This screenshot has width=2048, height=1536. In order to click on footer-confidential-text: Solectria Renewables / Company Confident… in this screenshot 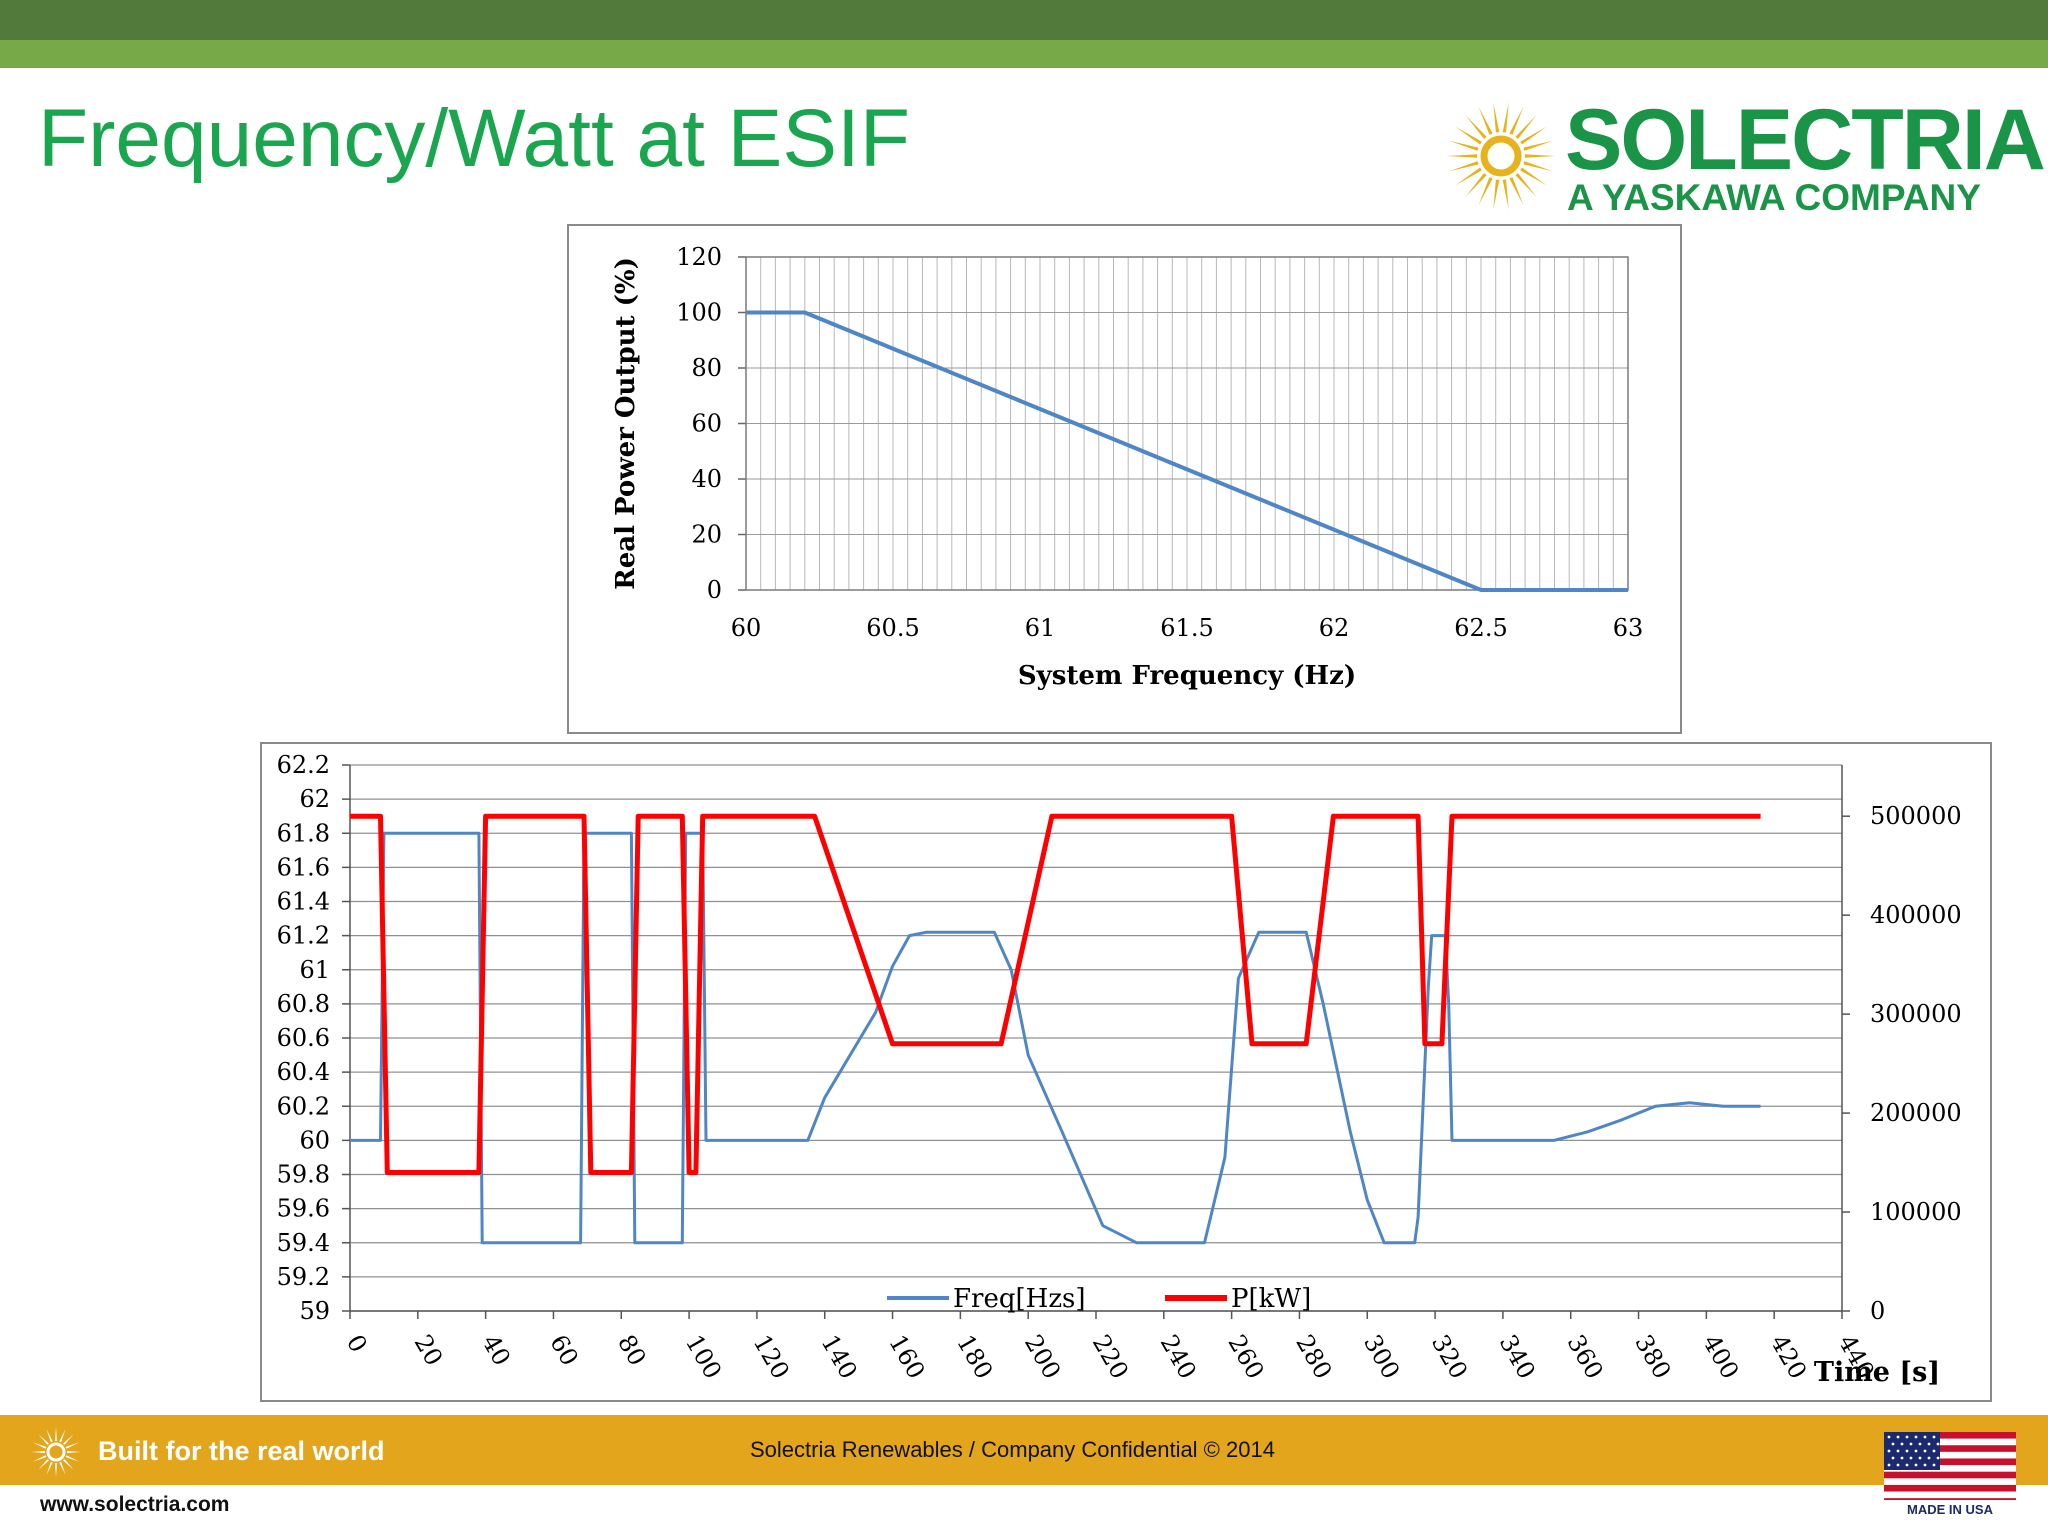, I will do `click(1012, 1449)`.